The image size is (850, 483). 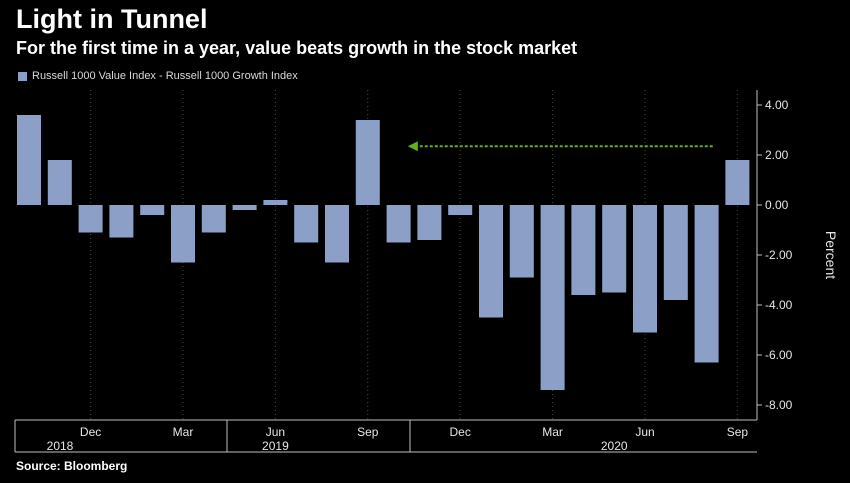 I want to click on y-tick-label: -6.00, so click(x=779, y=355).